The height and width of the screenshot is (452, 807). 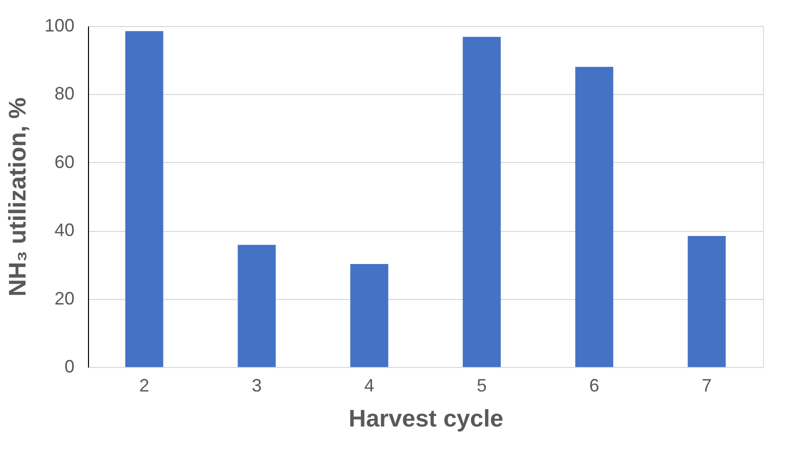 I want to click on x-tick-label: 7, so click(x=707, y=386).